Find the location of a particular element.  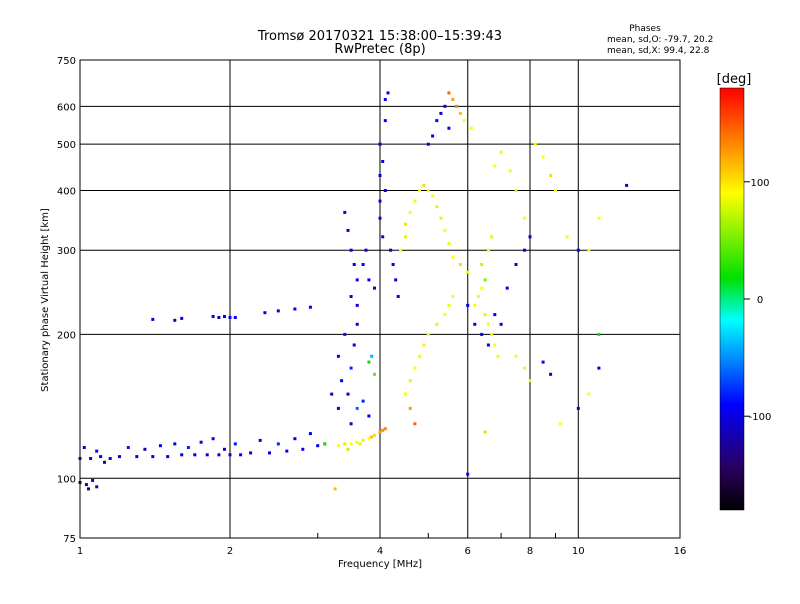

y-tick-label: 500 is located at coordinates (66, 145).